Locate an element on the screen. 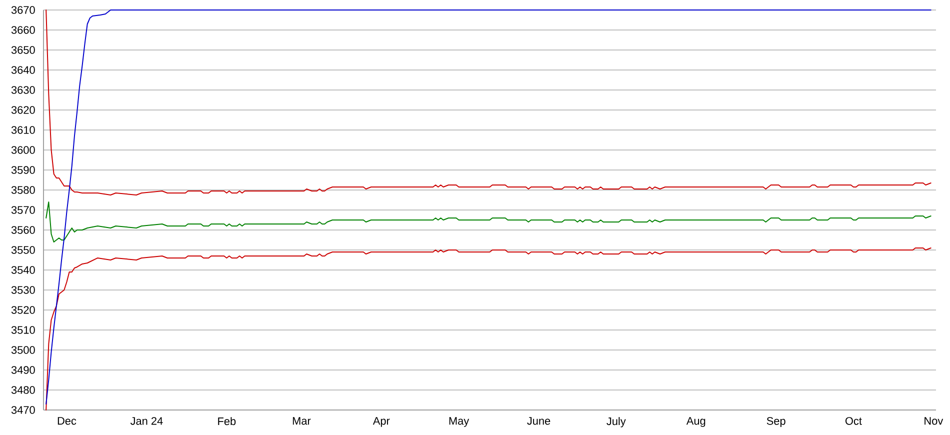  x-tick-label: Oct is located at coordinates (853, 421).